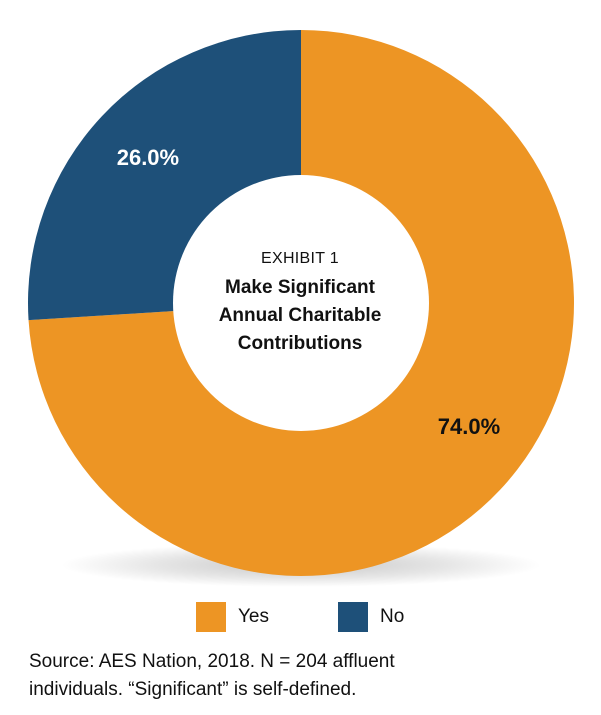 The image size is (601, 715). What do you see at coordinates (371, 617) in the screenshot?
I see `legend-item-no: No` at bounding box center [371, 617].